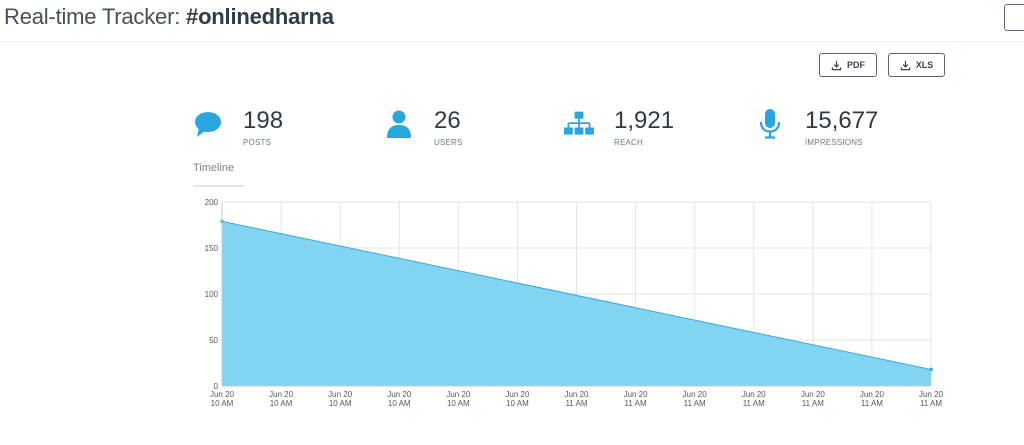 Image resolution: width=1024 pixels, height=445 pixels. What do you see at coordinates (512, 21) in the screenshot?
I see `header-bar: Real-time Tracker: #onlinedharna` at bounding box center [512, 21].